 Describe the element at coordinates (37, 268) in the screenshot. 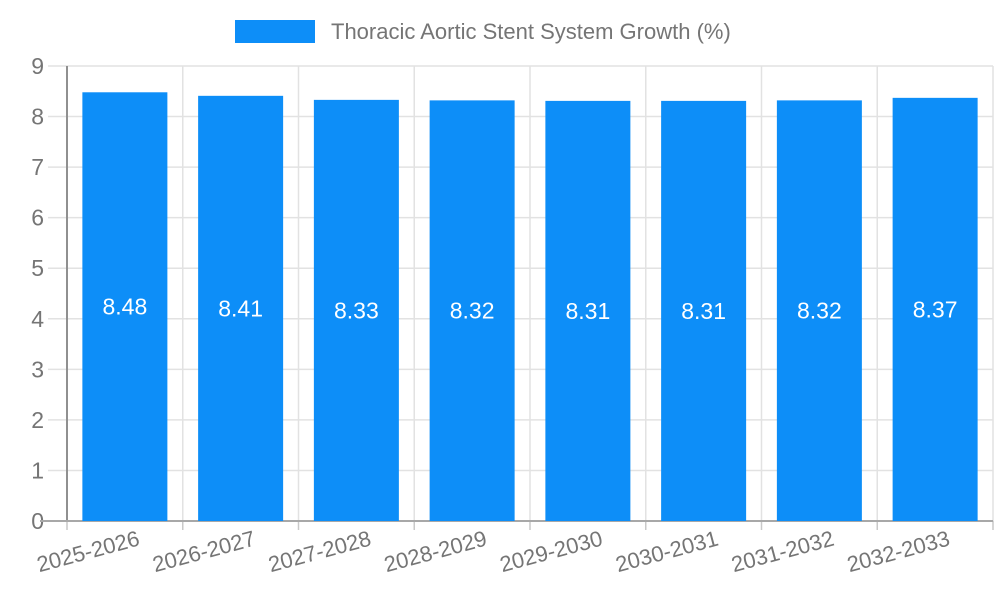

I see `y-axis-tick-label: 5` at that location.